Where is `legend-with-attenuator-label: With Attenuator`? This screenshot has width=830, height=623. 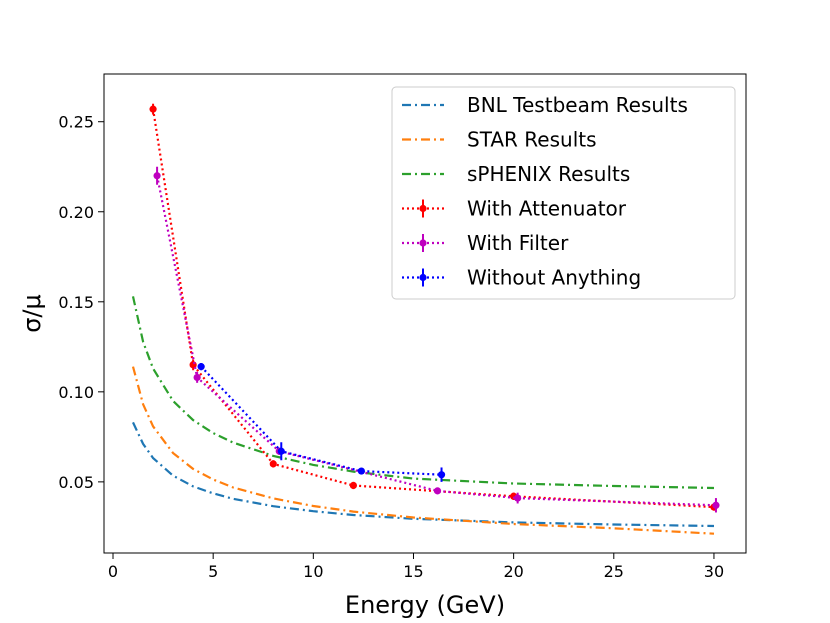 legend-with-attenuator-label: With Attenuator is located at coordinates (547, 209).